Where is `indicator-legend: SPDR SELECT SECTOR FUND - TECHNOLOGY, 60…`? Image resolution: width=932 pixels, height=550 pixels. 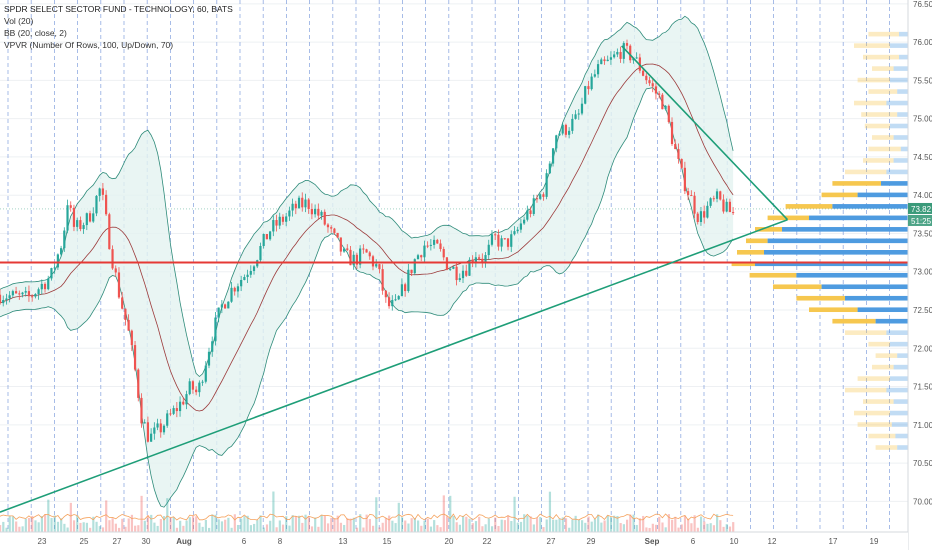 indicator-legend: SPDR SELECT SECTOR FUND - TECHNOLOGY, 60… is located at coordinates (118, 27).